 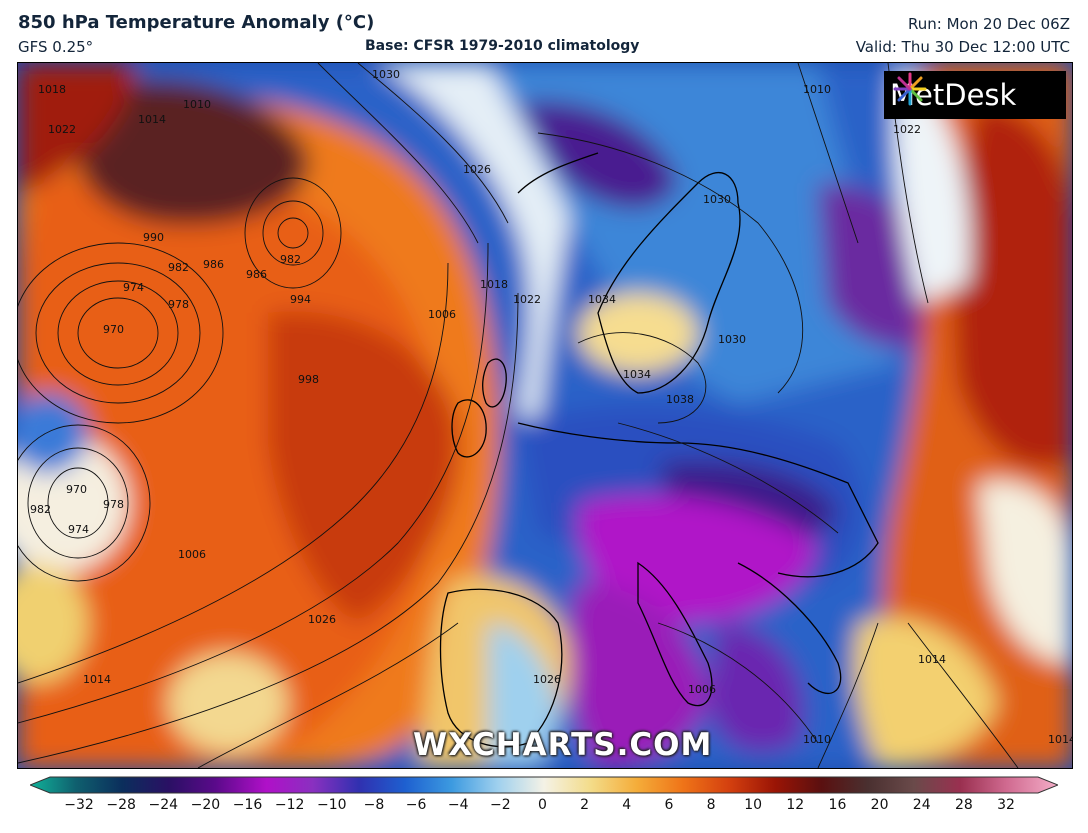 I want to click on colorbar-tick-label: 24, so click(x=921, y=805).